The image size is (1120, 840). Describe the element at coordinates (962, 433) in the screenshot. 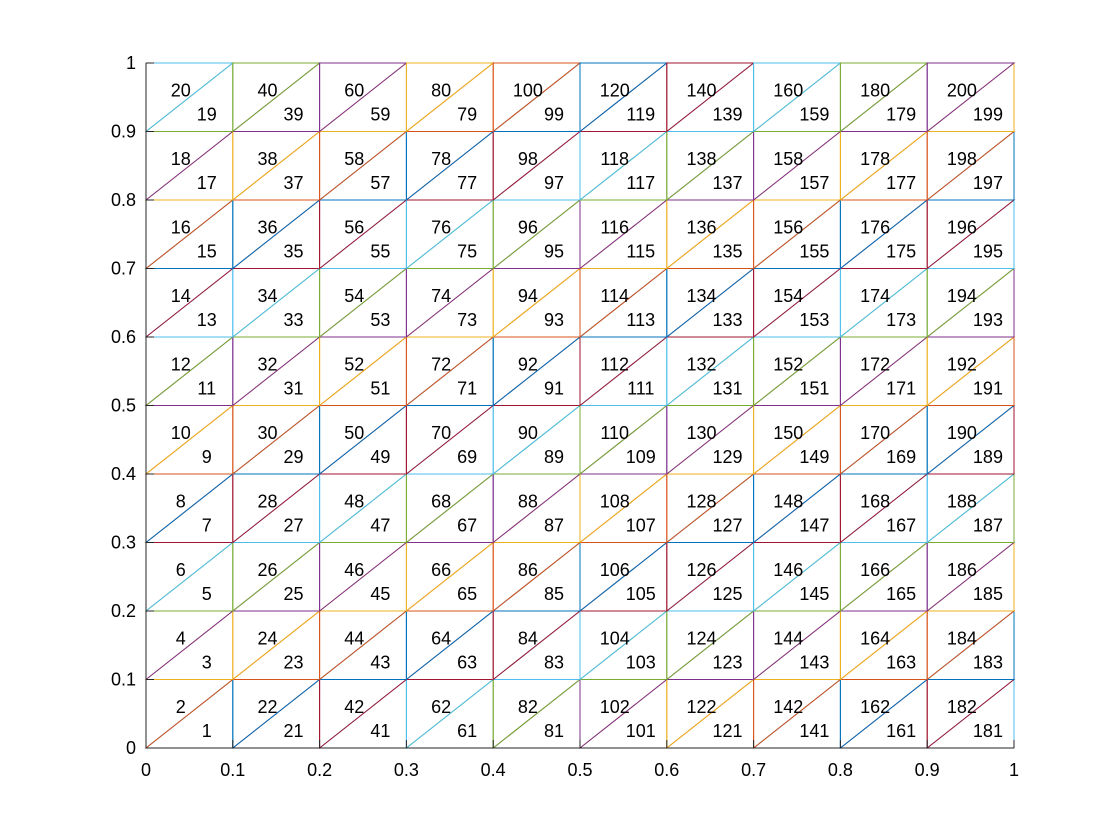

I see `triangle-number-label: 190` at that location.